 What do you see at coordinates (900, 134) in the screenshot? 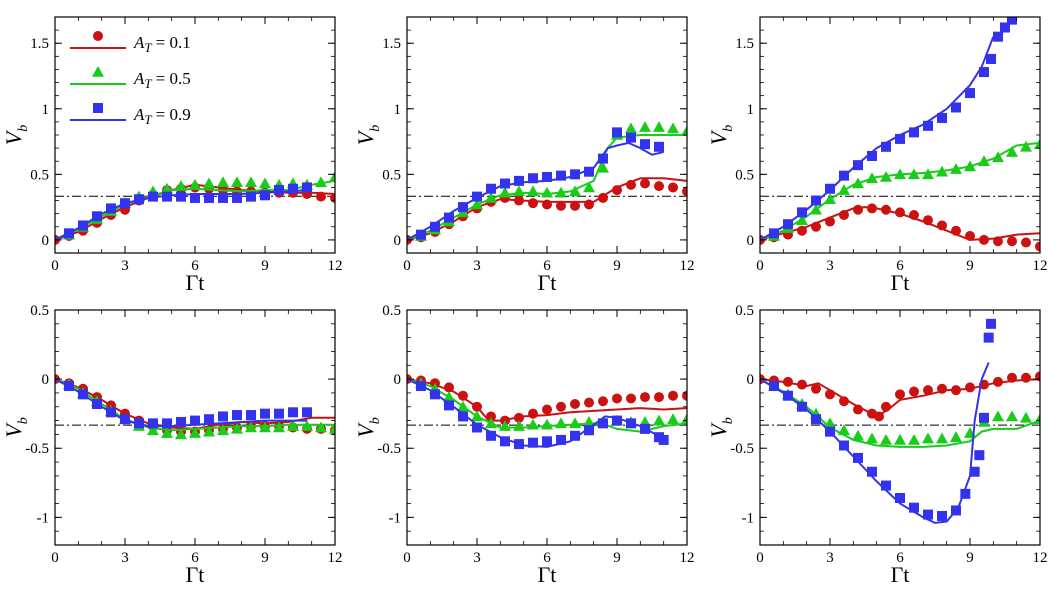
I see `plot-area` at bounding box center [900, 134].